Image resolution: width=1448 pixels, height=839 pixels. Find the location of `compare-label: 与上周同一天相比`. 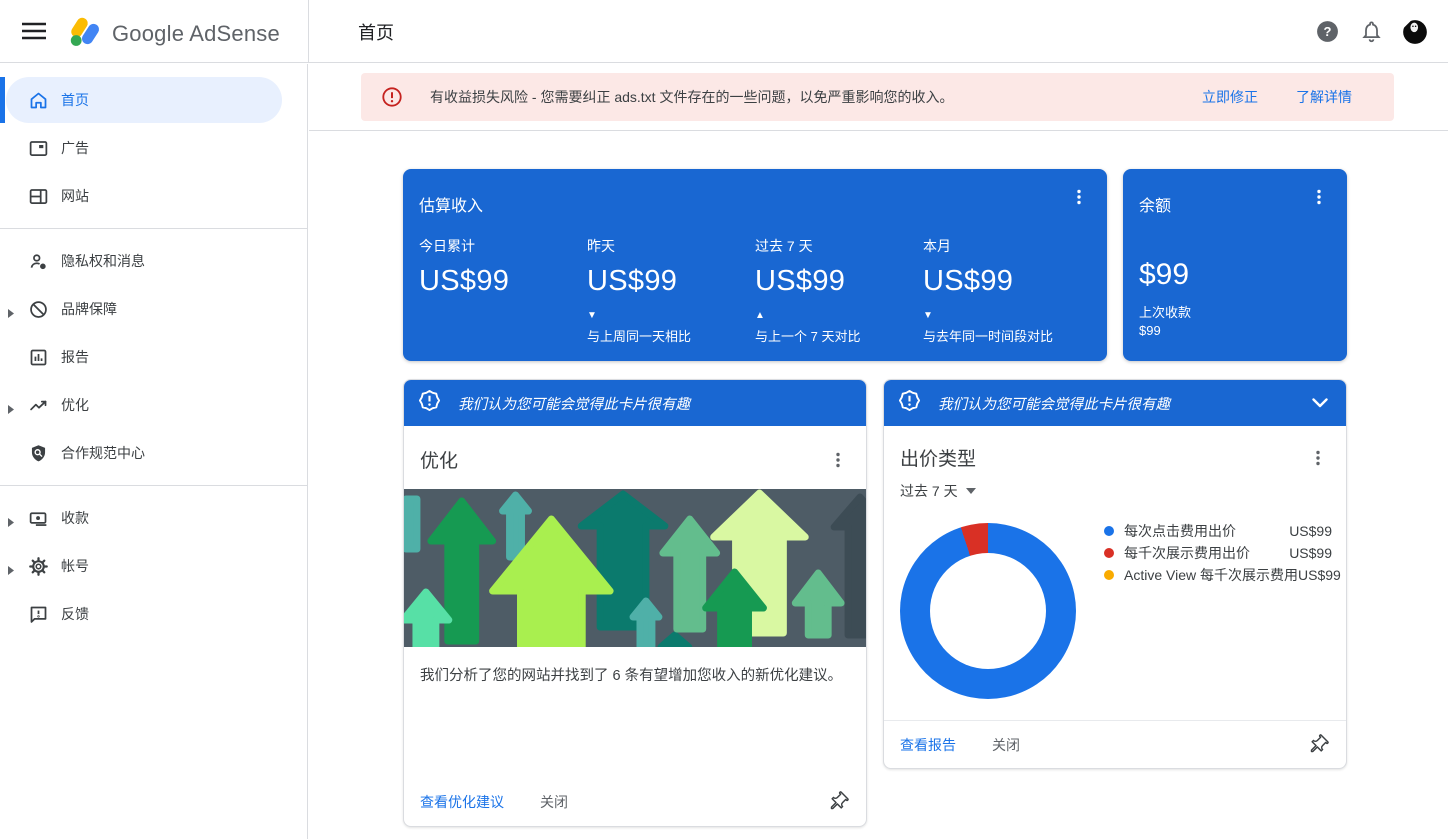

compare-label: 与上周同一天相比 is located at coordinates (639, 336).